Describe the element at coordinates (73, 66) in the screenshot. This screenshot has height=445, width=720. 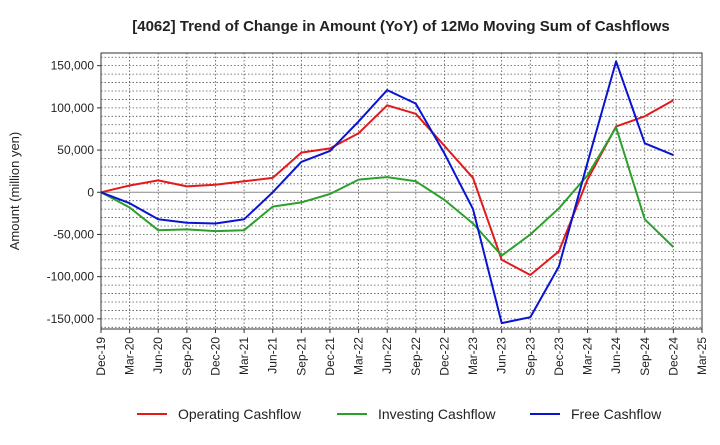
I see `y-tick-label: 150,000` at that location.